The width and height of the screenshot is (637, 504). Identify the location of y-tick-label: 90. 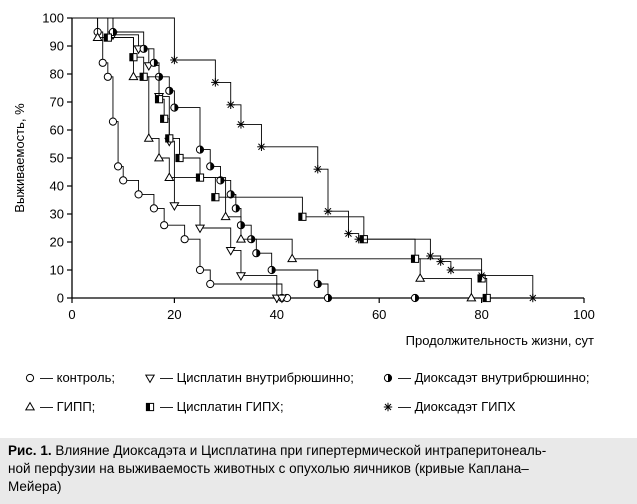
(57, 46).